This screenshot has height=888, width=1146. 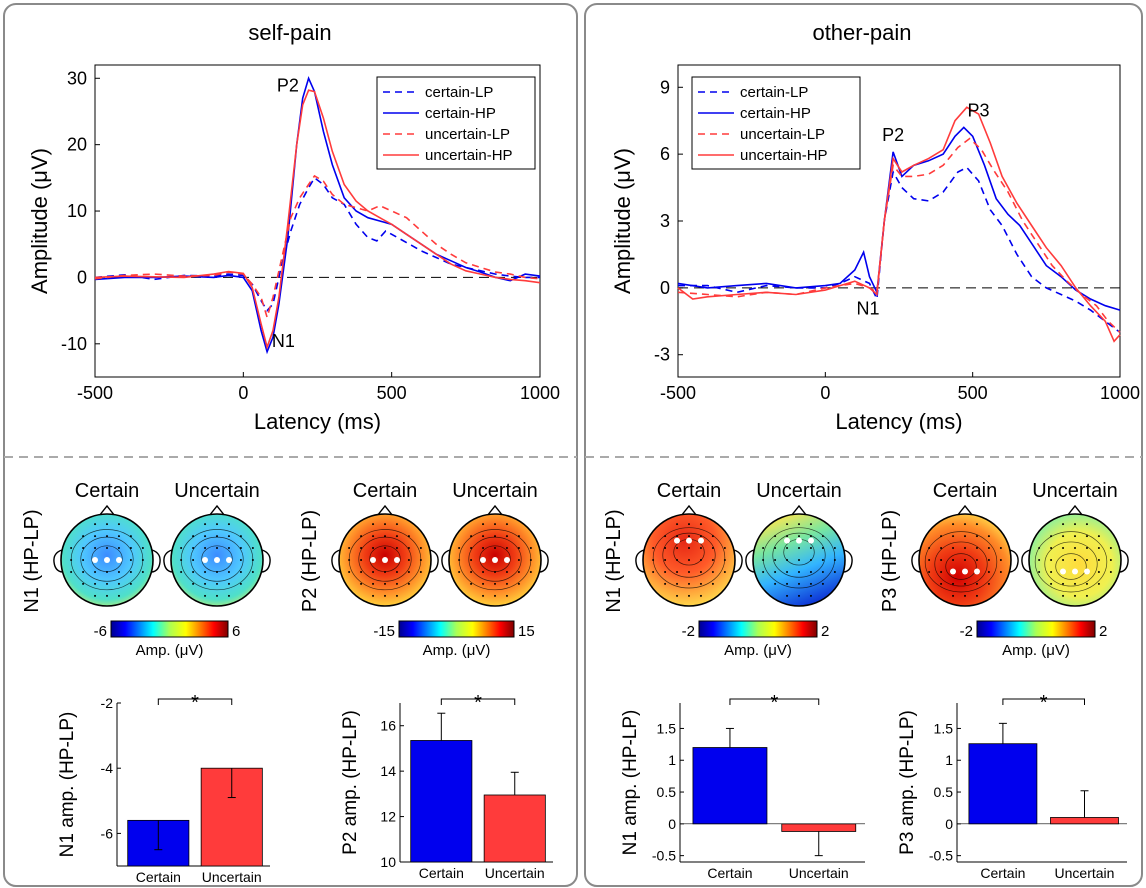 I want to click on colorbar, so click(x=758, y=629).